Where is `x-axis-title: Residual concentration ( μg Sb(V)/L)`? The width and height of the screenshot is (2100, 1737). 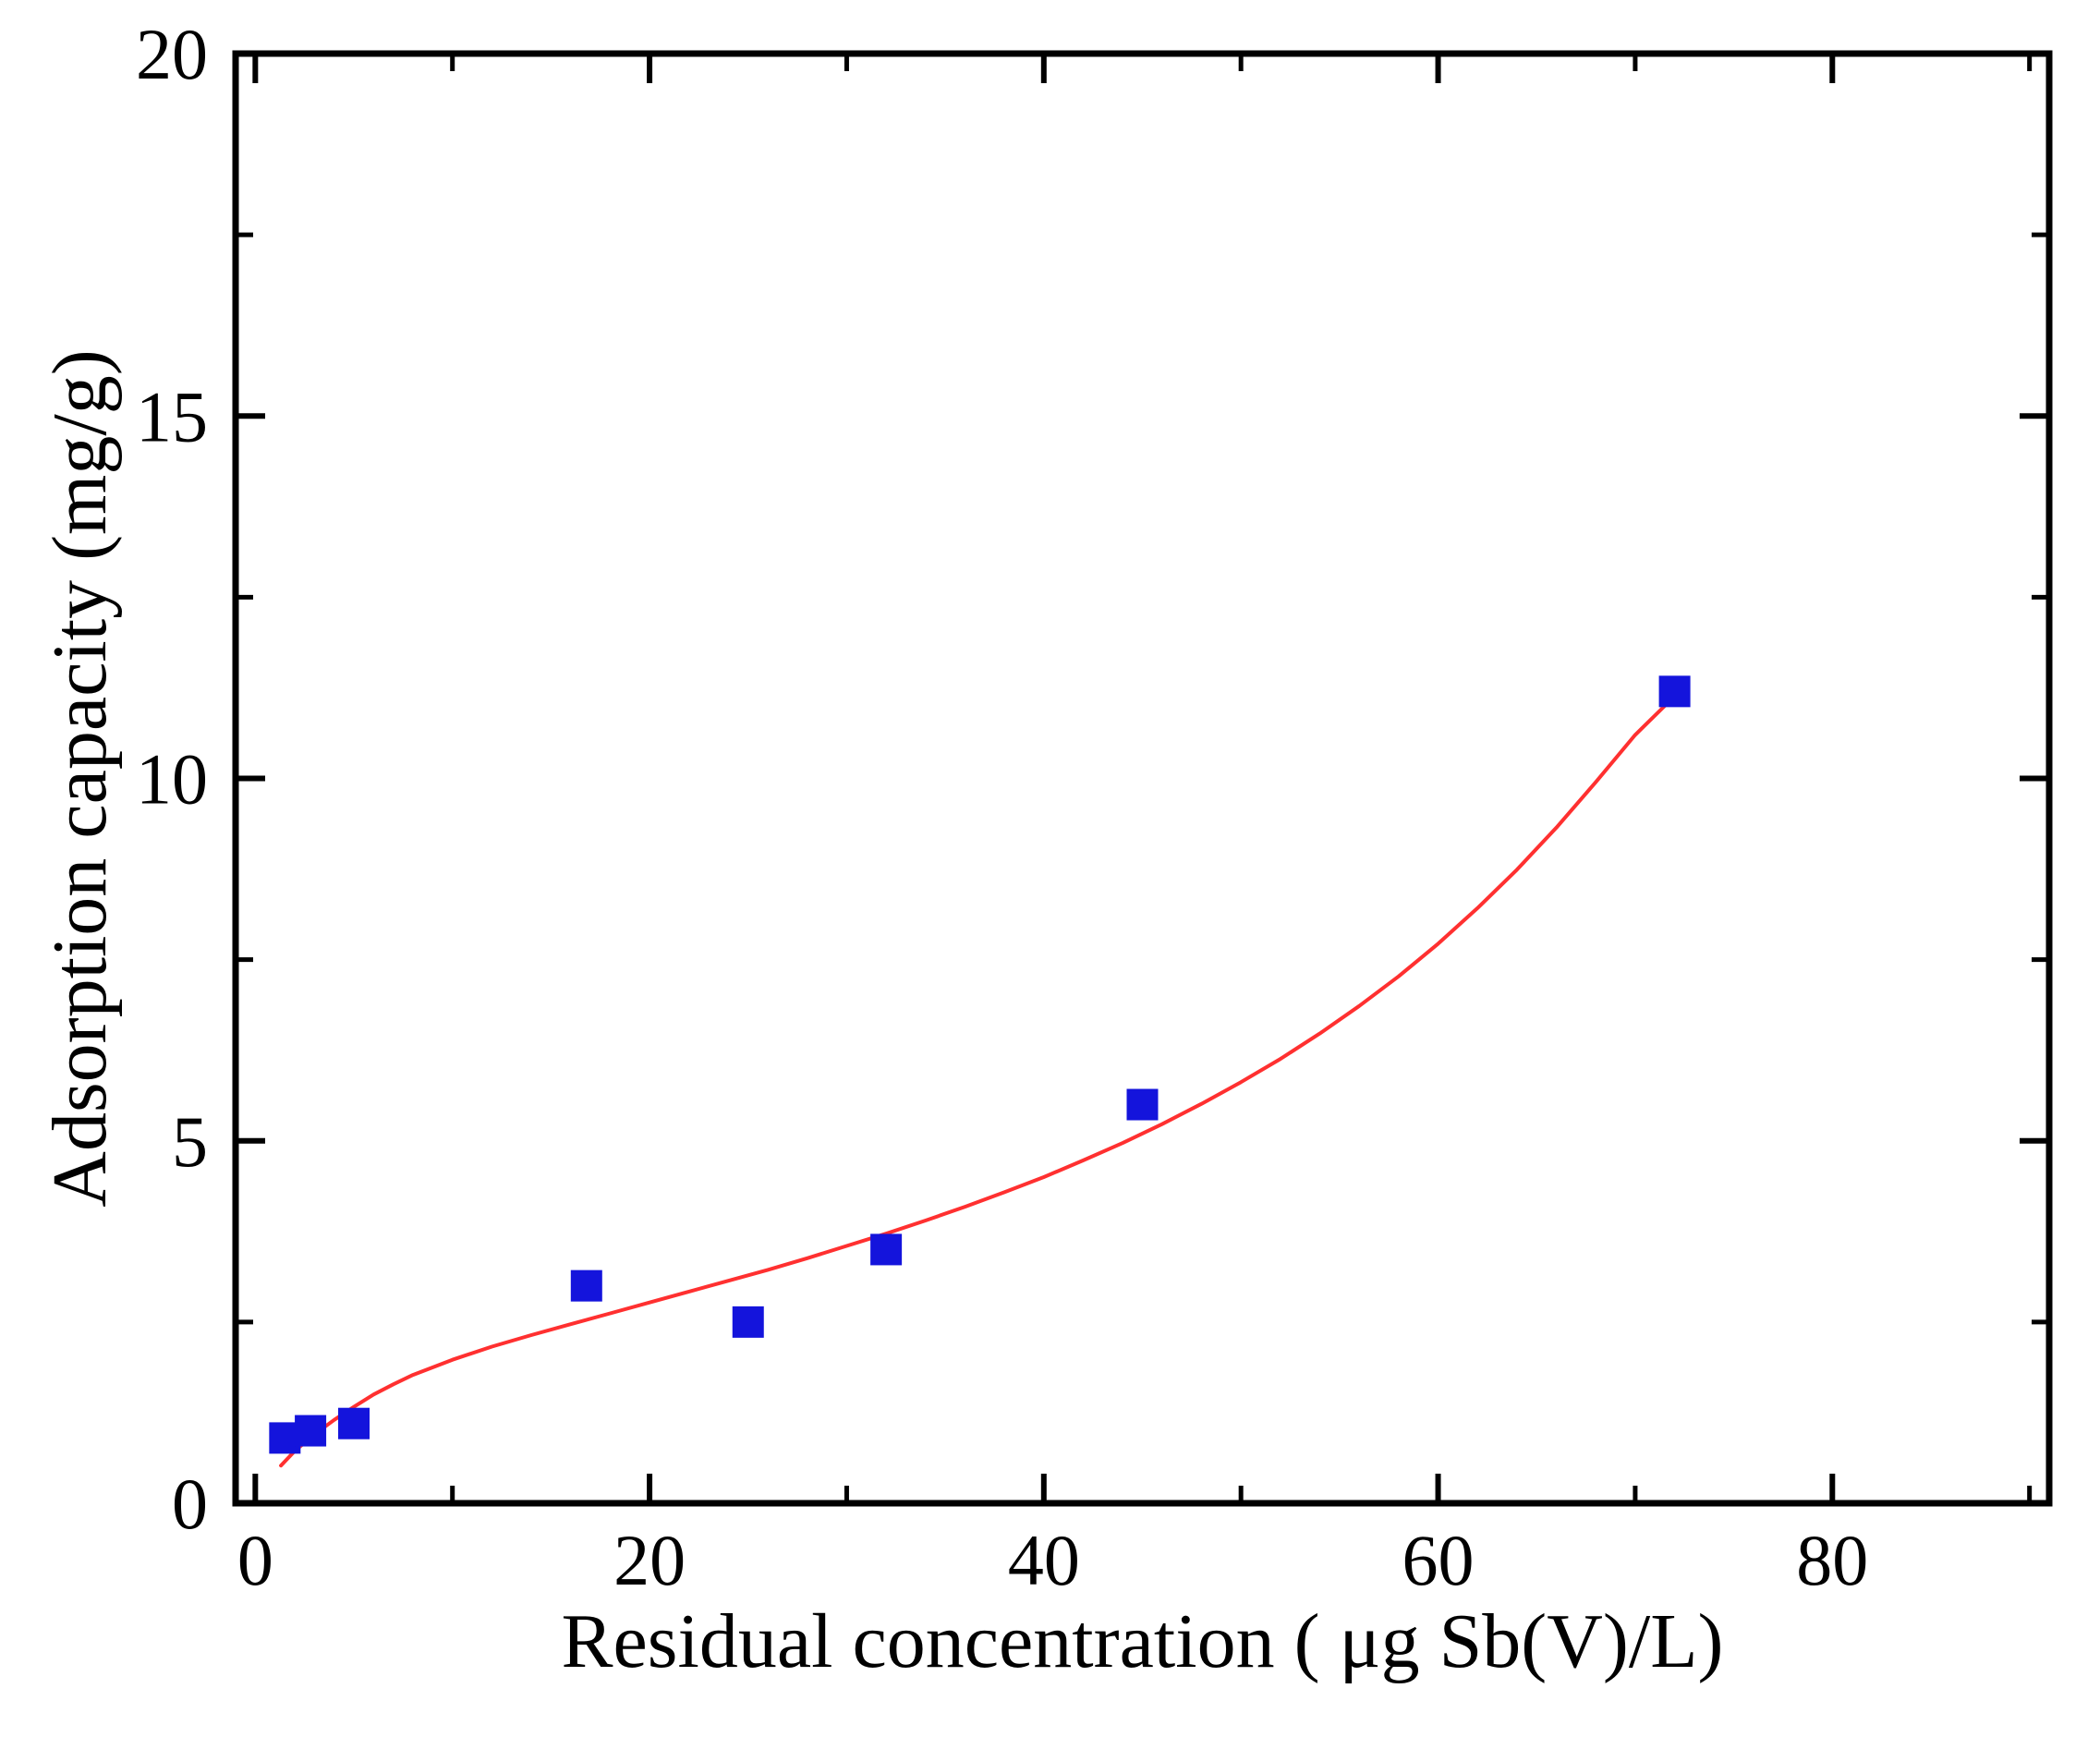
x-axis-title: Residual concentration ( μg Sb(V)/L) is located at coordinates (1143, 1641).